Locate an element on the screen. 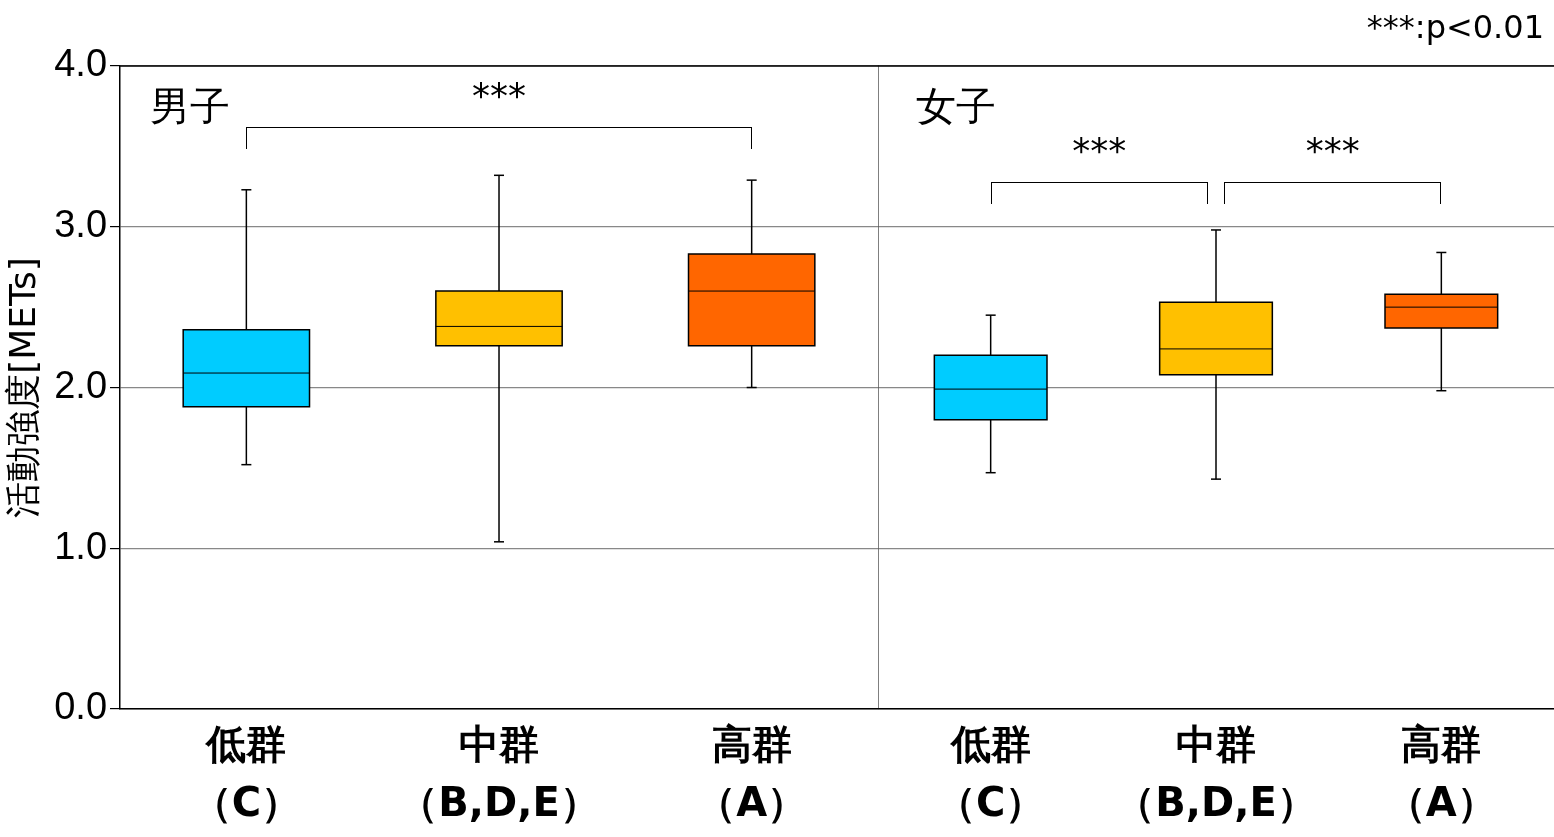 The width and height of the screenshot is (1554, 837). y-axis-title: 活動強度[METs] is located at coordinates (22, 387).